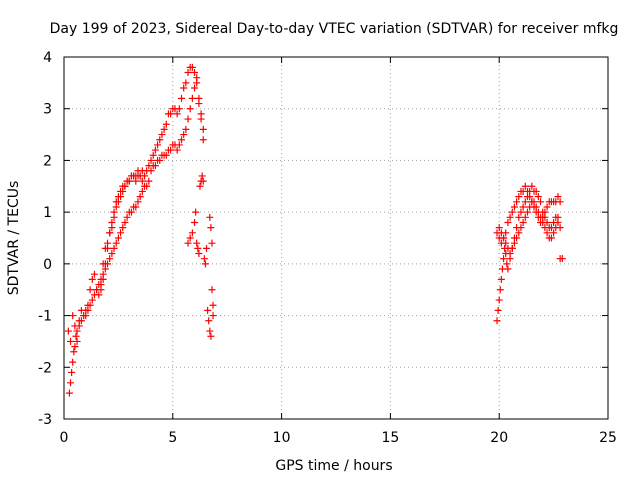  I want to click on y-tick-label: -3, so click(45, 420).